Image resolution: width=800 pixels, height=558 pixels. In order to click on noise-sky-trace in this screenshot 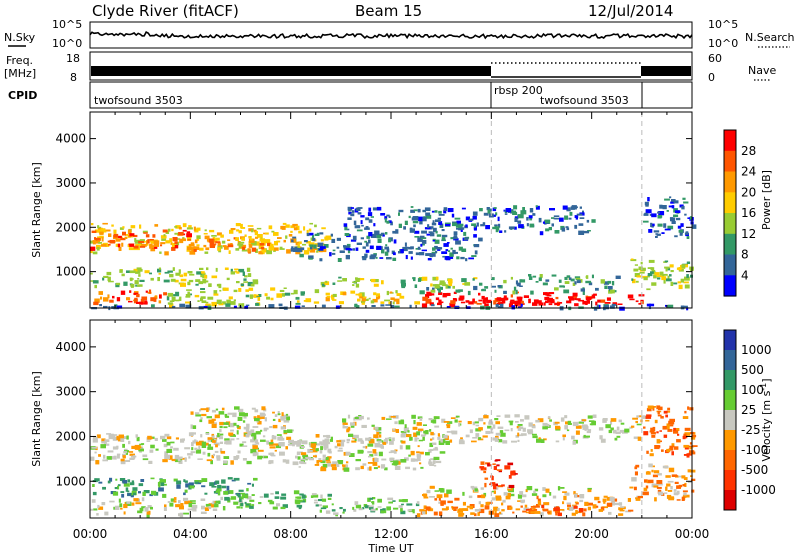, I will do `click(391, 35)`.